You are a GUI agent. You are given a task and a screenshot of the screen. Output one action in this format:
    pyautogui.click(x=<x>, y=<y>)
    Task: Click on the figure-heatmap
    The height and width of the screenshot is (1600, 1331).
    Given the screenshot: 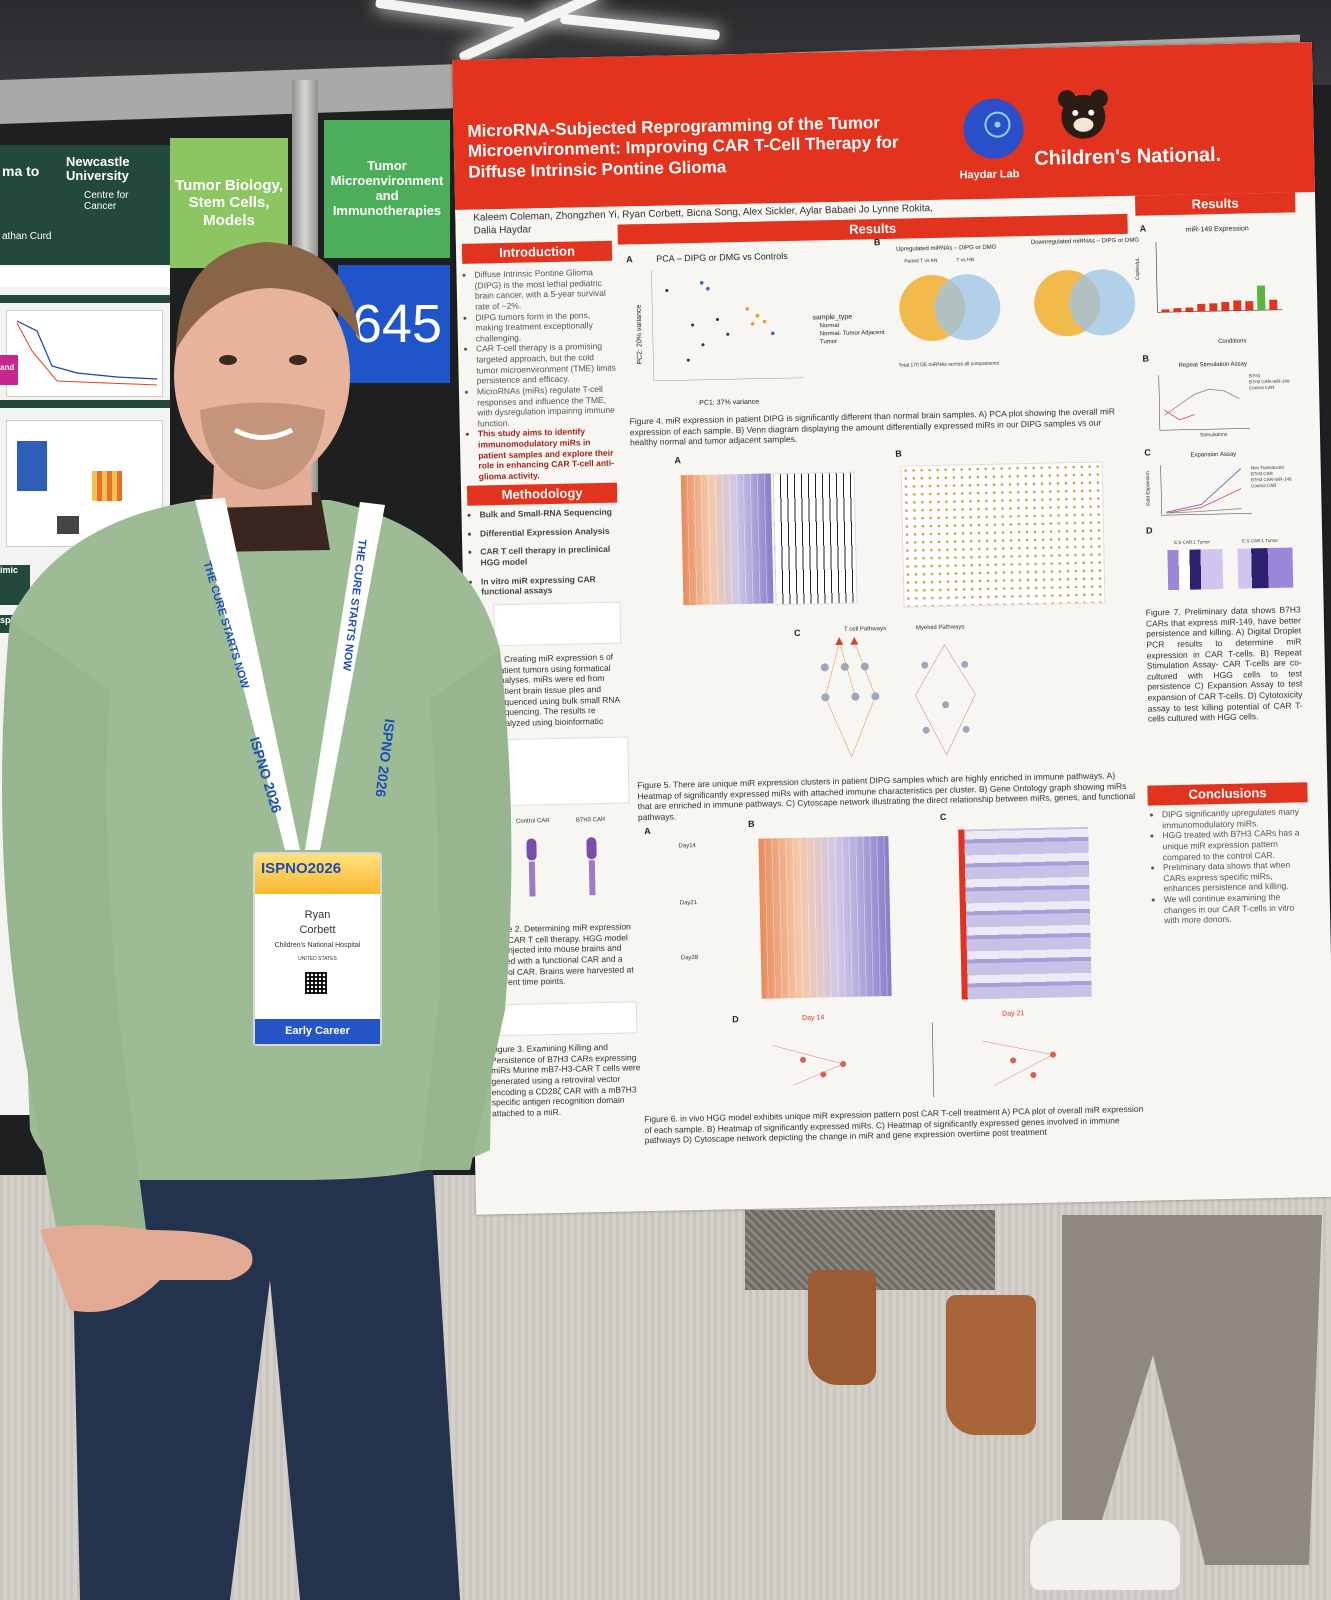 What is the action you would take?
    pyautogui.click(x=107, y=486)
    